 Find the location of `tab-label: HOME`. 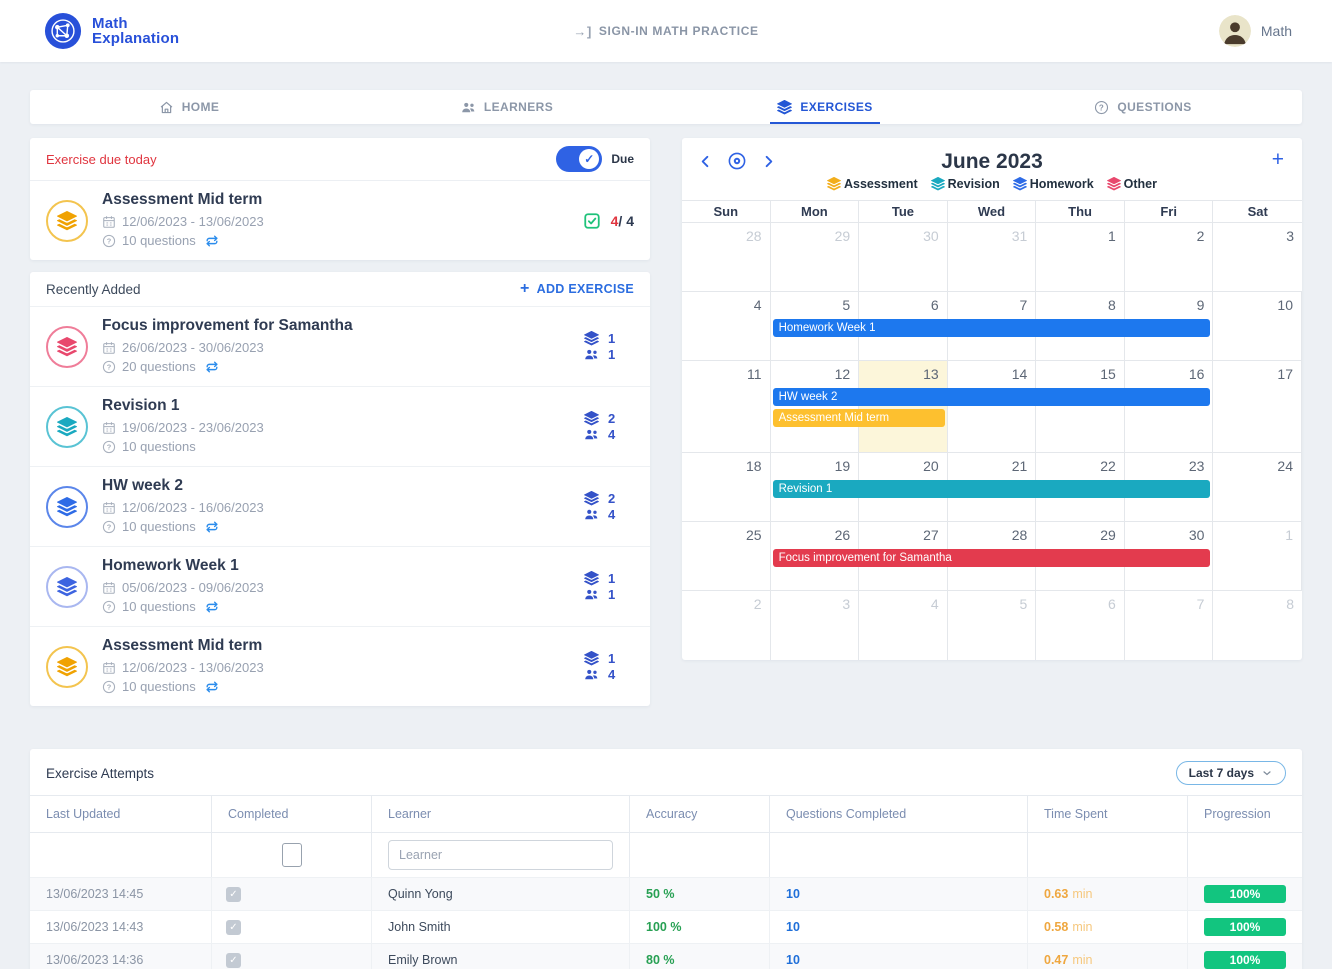

tab-label: HOME is located at coordinates (200, 107).